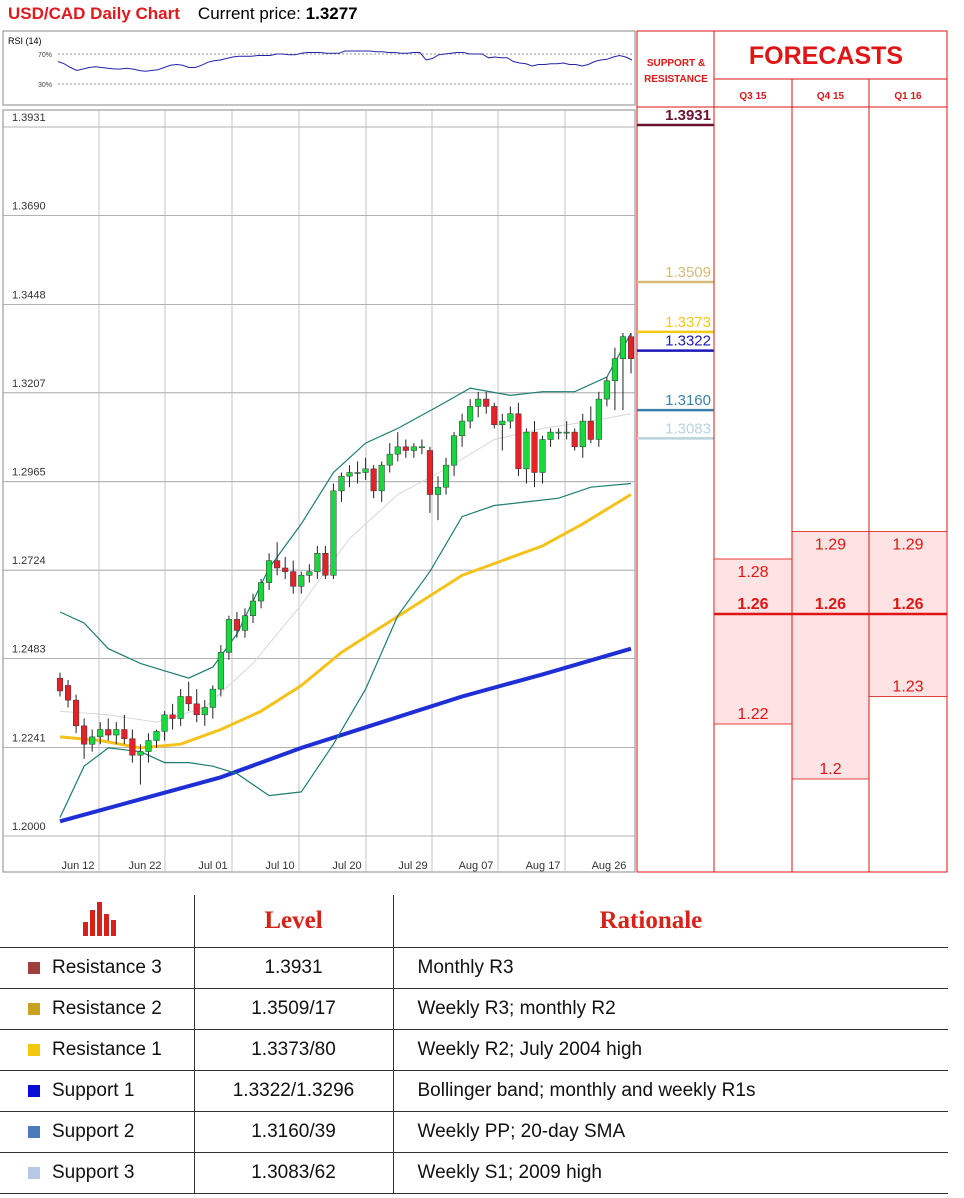 This screenshot has width=964, height=1198. What do you see at coordinates (45, 55) in the screenshot?
I see `rsi-level-70: 70%` at bounding box center [45, 55].